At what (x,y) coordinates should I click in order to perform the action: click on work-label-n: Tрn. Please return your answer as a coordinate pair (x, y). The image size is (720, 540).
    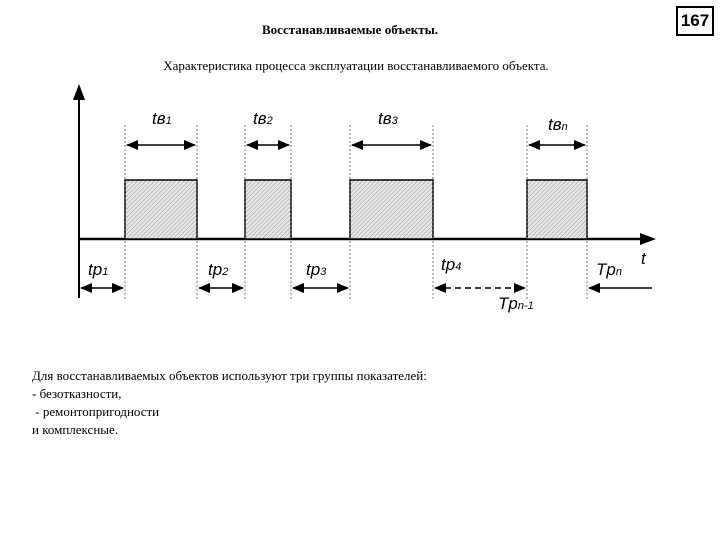
    Looking at the image, I should click on (609, 269).